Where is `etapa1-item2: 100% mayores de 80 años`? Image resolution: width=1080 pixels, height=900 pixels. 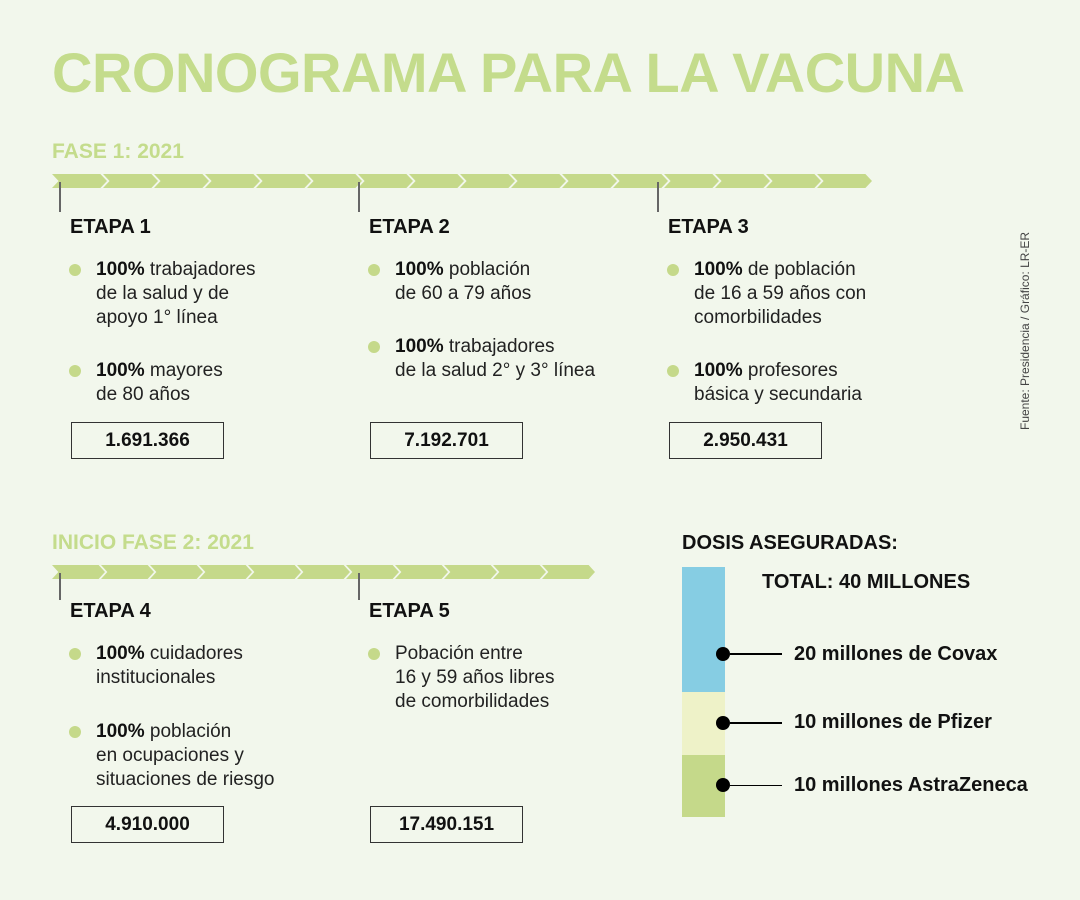 etapa1-item2: 100% mayores de 80 años is located at coordinates (146, 383).